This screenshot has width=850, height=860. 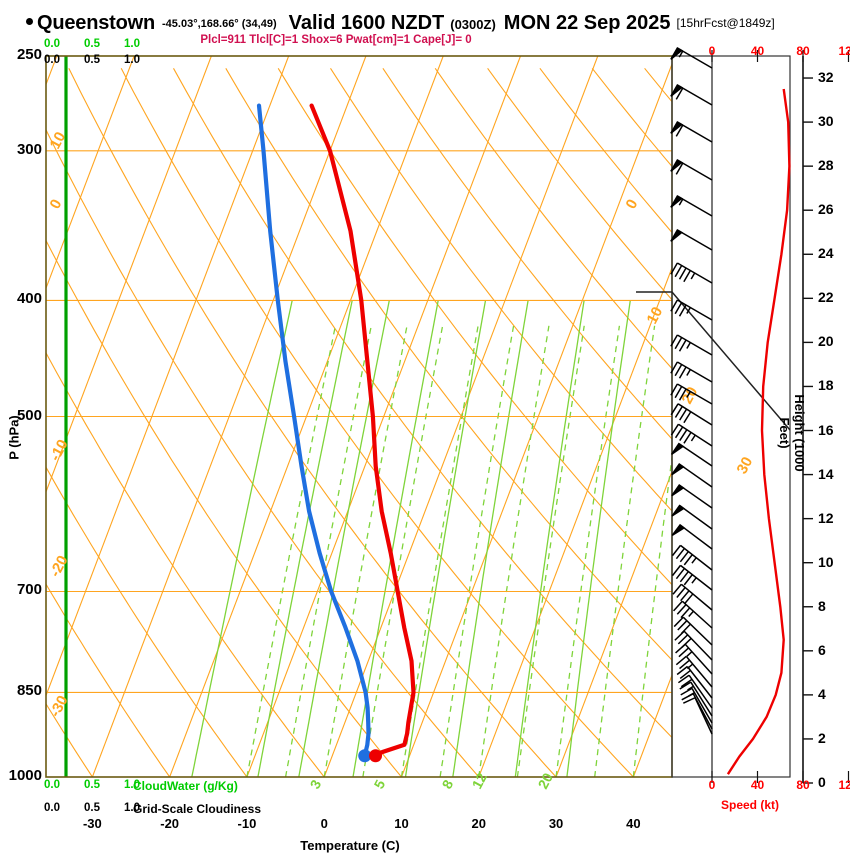 What do you see at coordinates (350, 845) in the screenshot?
I see `temperature-axis-label: Temperature (C)` at bounding box center [350, 845].